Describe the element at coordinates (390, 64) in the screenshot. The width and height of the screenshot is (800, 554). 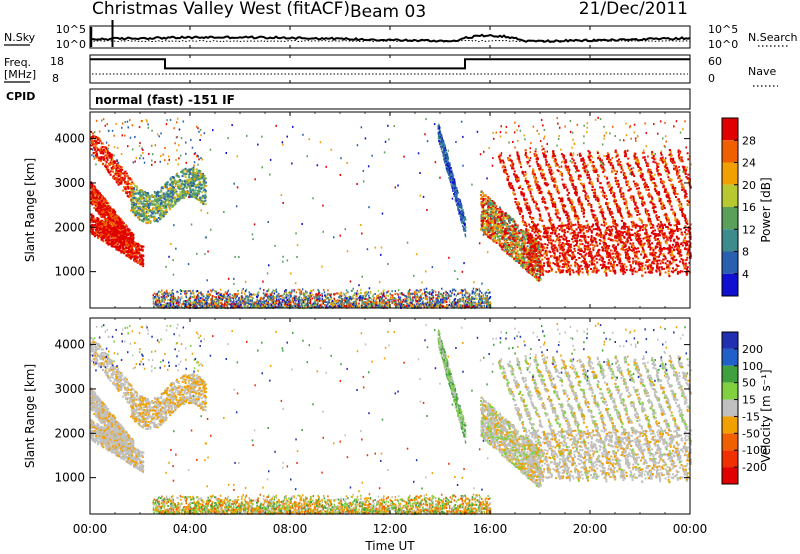
I see `freq-line` at that location.